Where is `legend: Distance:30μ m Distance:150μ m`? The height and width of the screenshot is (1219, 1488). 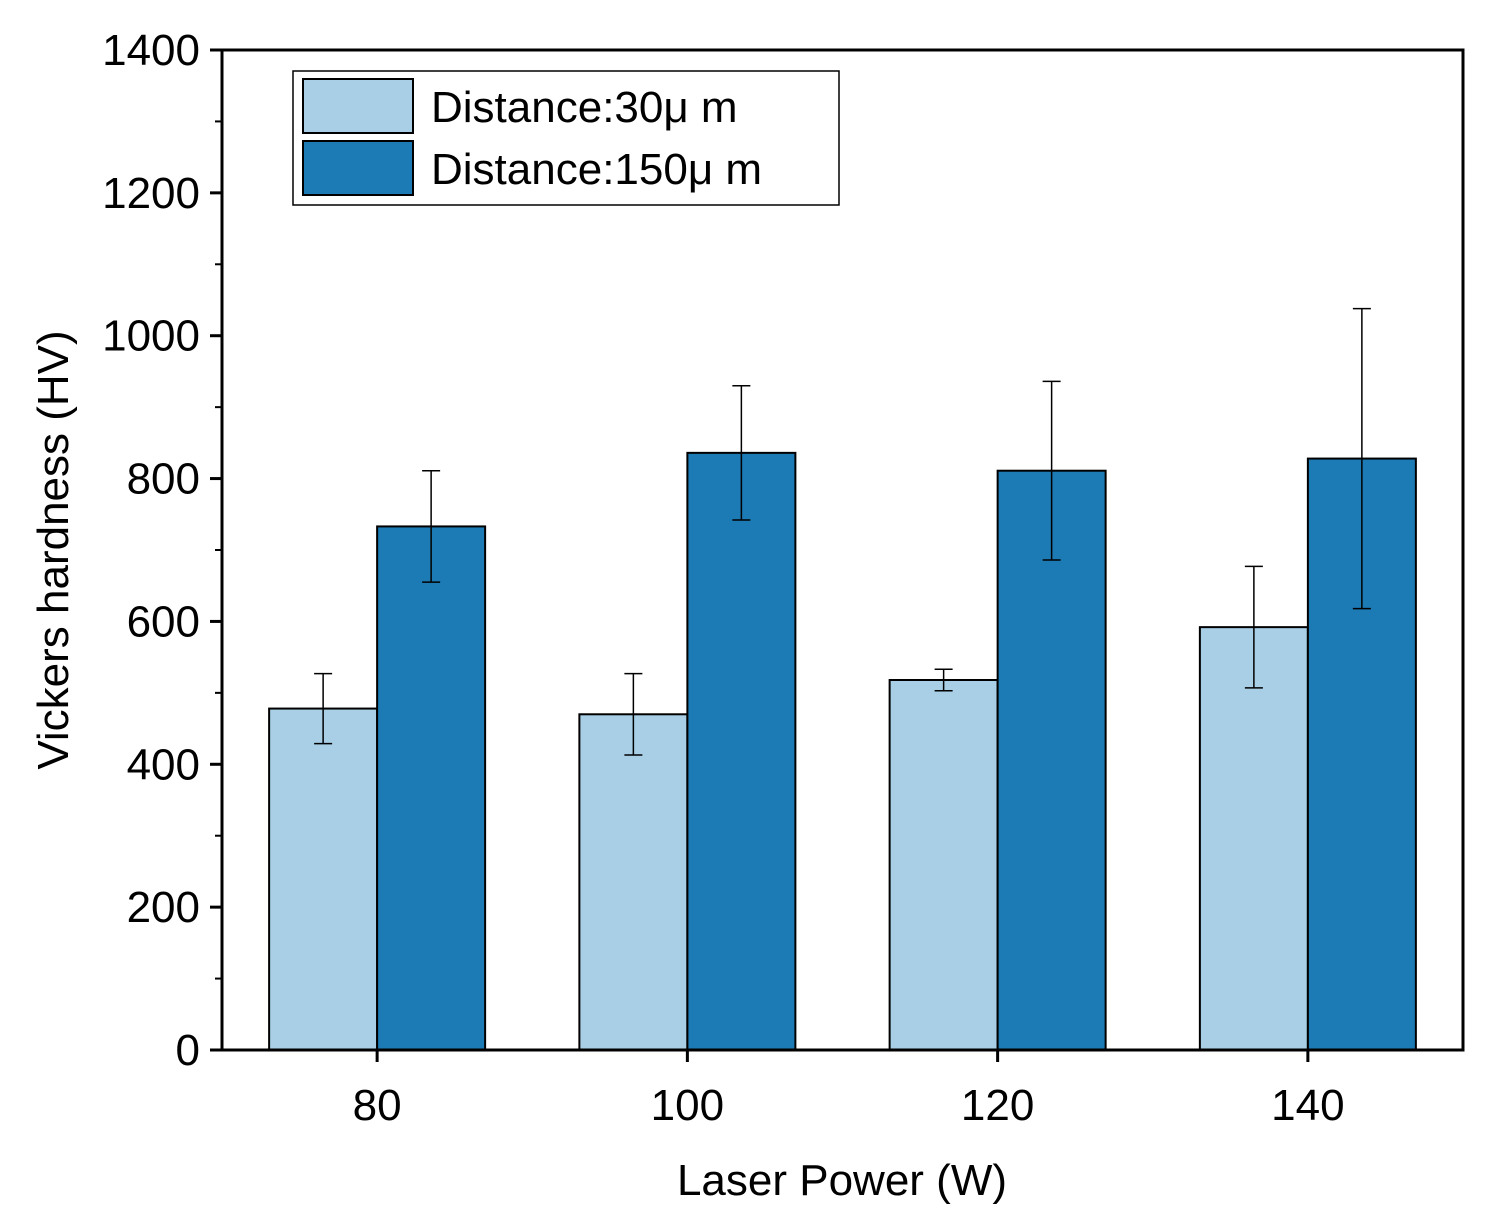
legend: Distance:30μ m Distance:150μ m is located at coordinates (566, 138).